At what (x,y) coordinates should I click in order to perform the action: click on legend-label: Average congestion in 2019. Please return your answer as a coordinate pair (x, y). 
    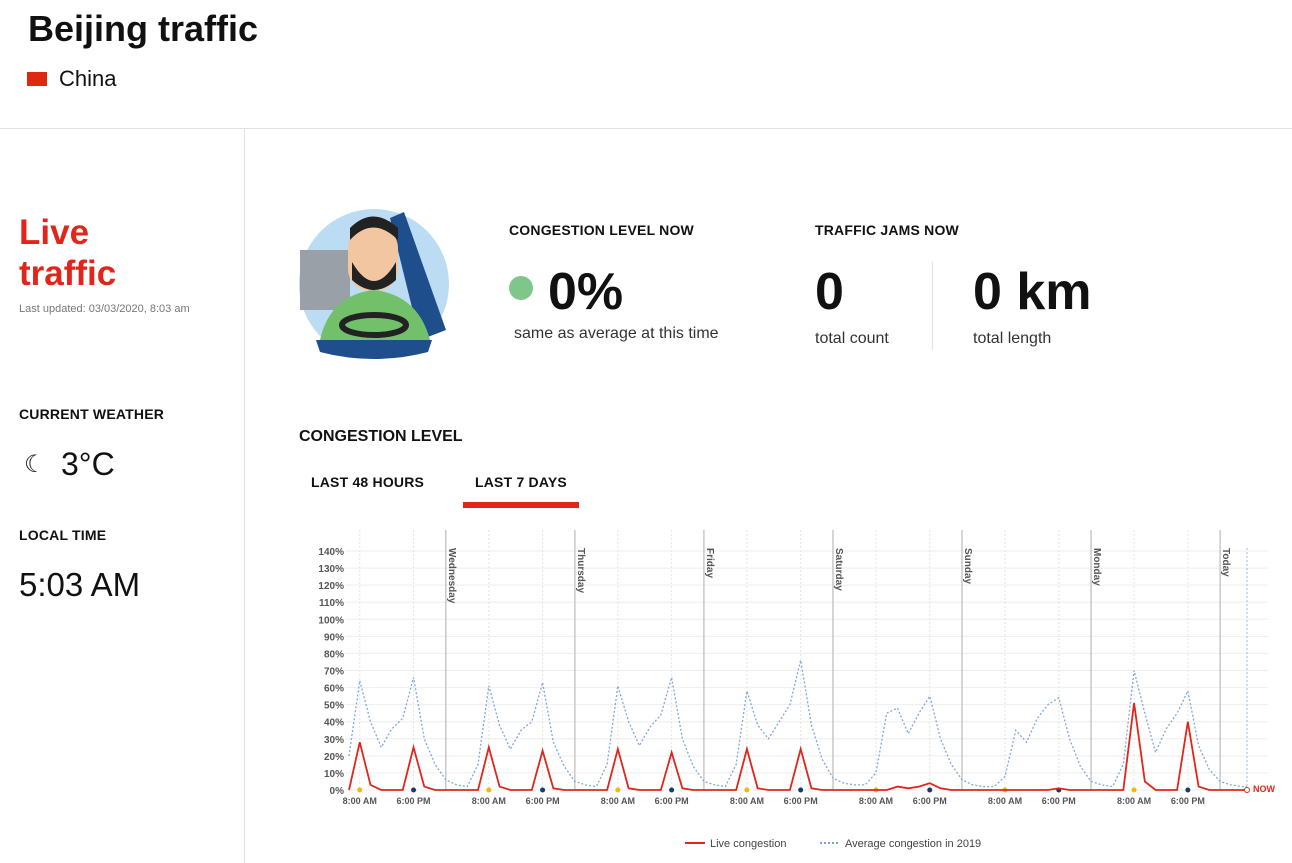
    Looking at the image, I should click on (913, 844).